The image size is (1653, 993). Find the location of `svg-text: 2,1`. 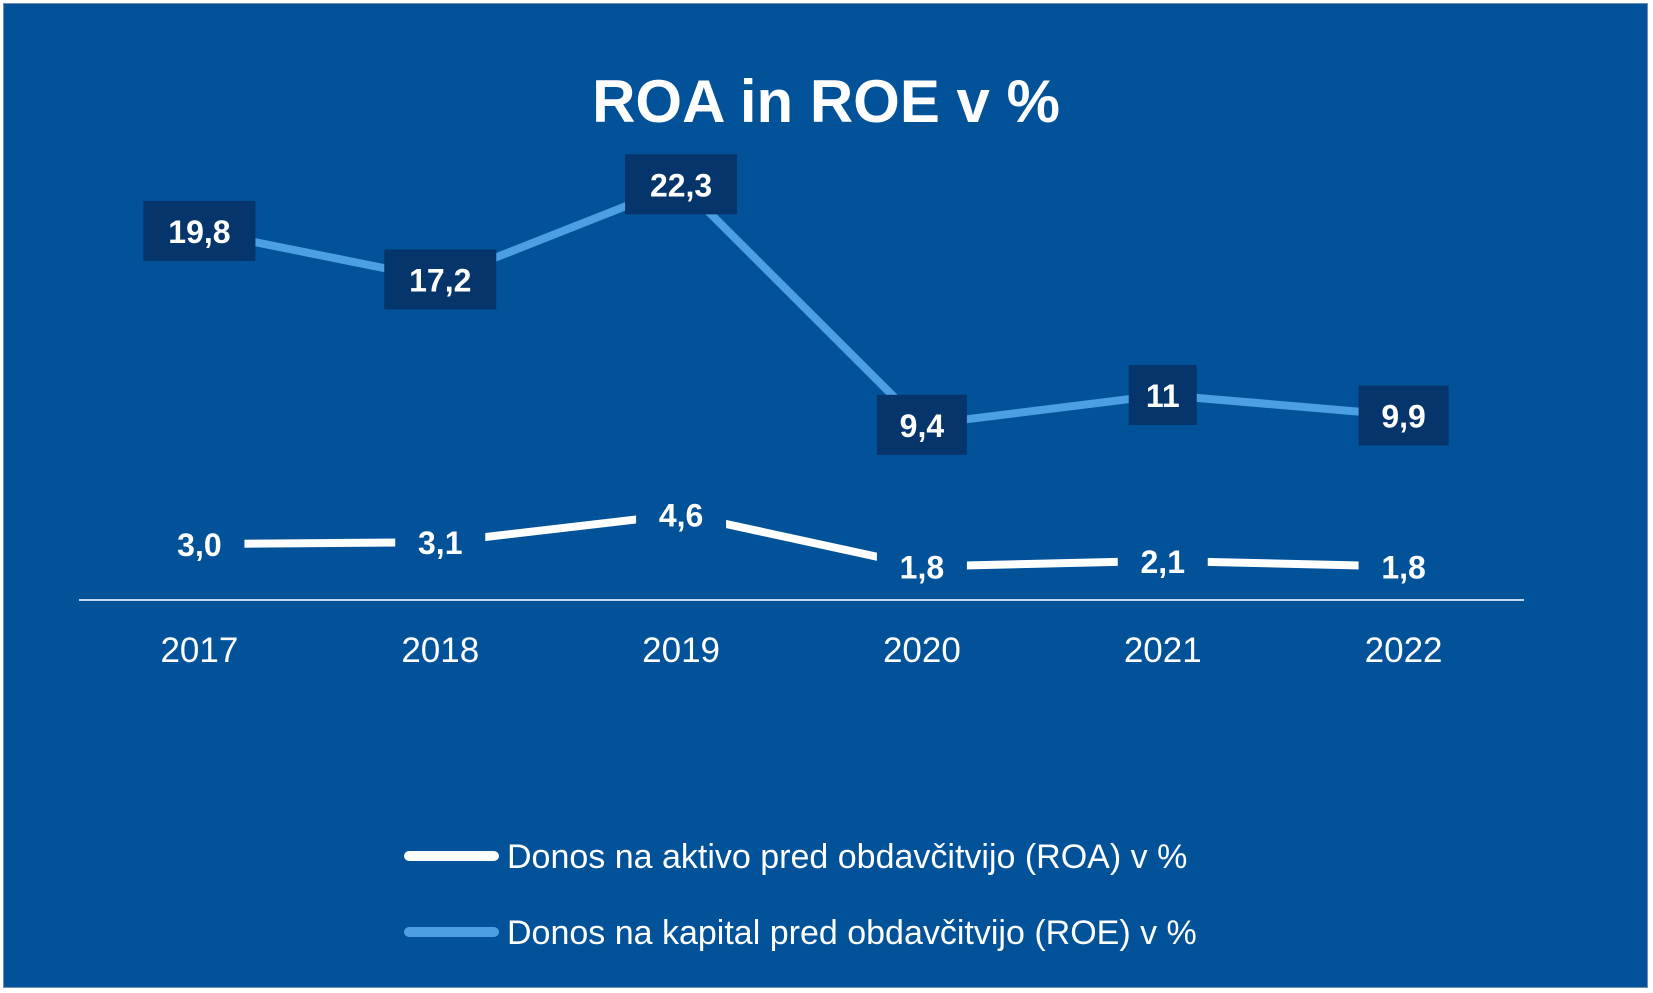

svg-text: 2,1 is located at coordinates (1163, 562).